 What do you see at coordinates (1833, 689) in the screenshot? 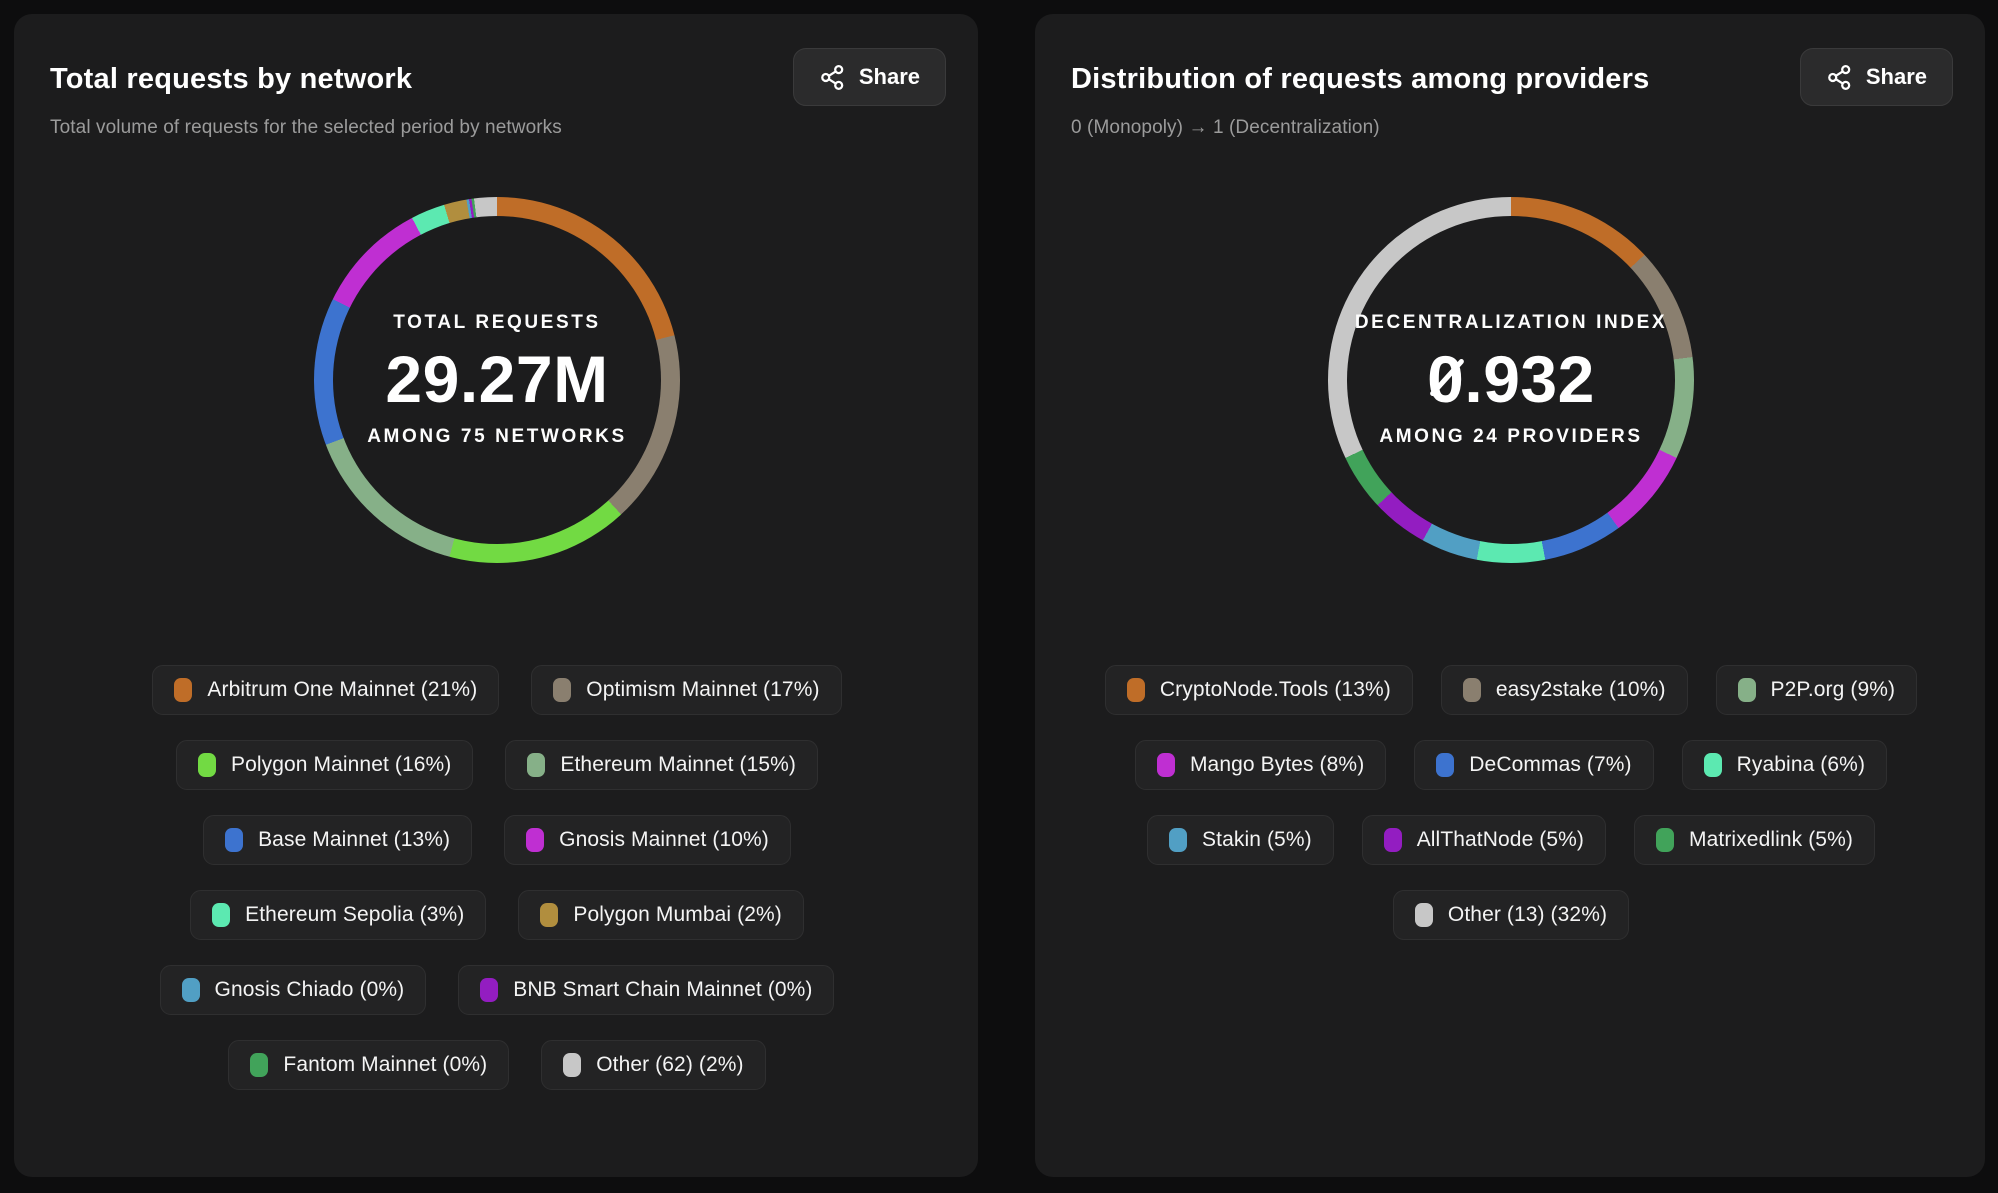
I see `legend-chip-label: P2P.org (9%)` at bounding box center [1833, 689].